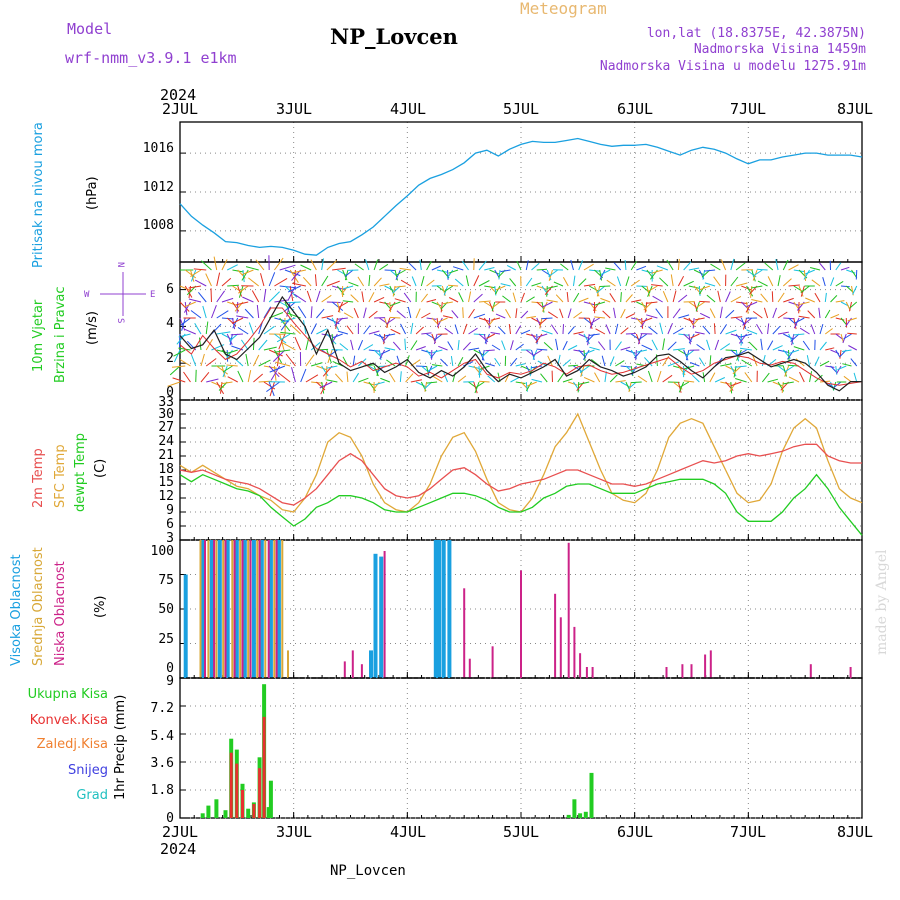  Describe the element at coordinates (69, 472) in the screenshot. I see `temp-labels: 2m Temp SFC Temp dewpt Temp (C)` at that location.